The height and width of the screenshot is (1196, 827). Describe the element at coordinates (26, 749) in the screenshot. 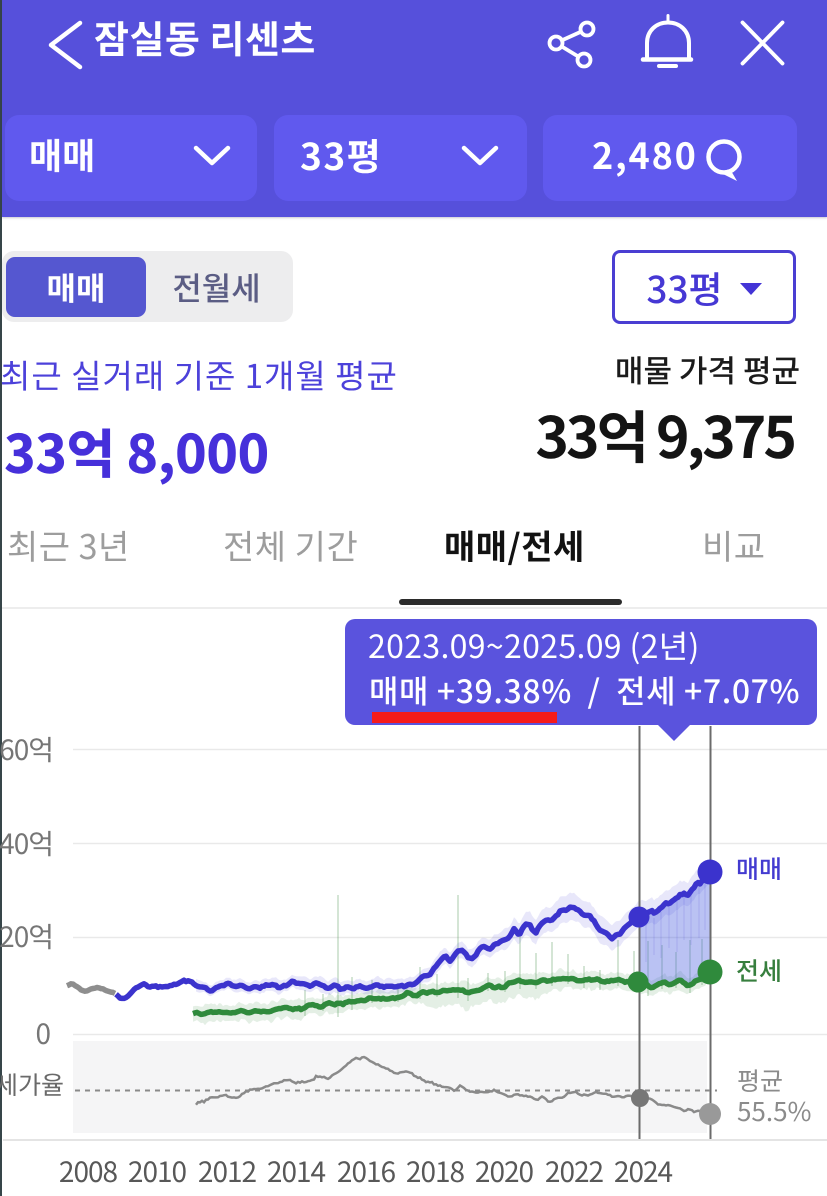

I see `svg-text: 60억` at that location.